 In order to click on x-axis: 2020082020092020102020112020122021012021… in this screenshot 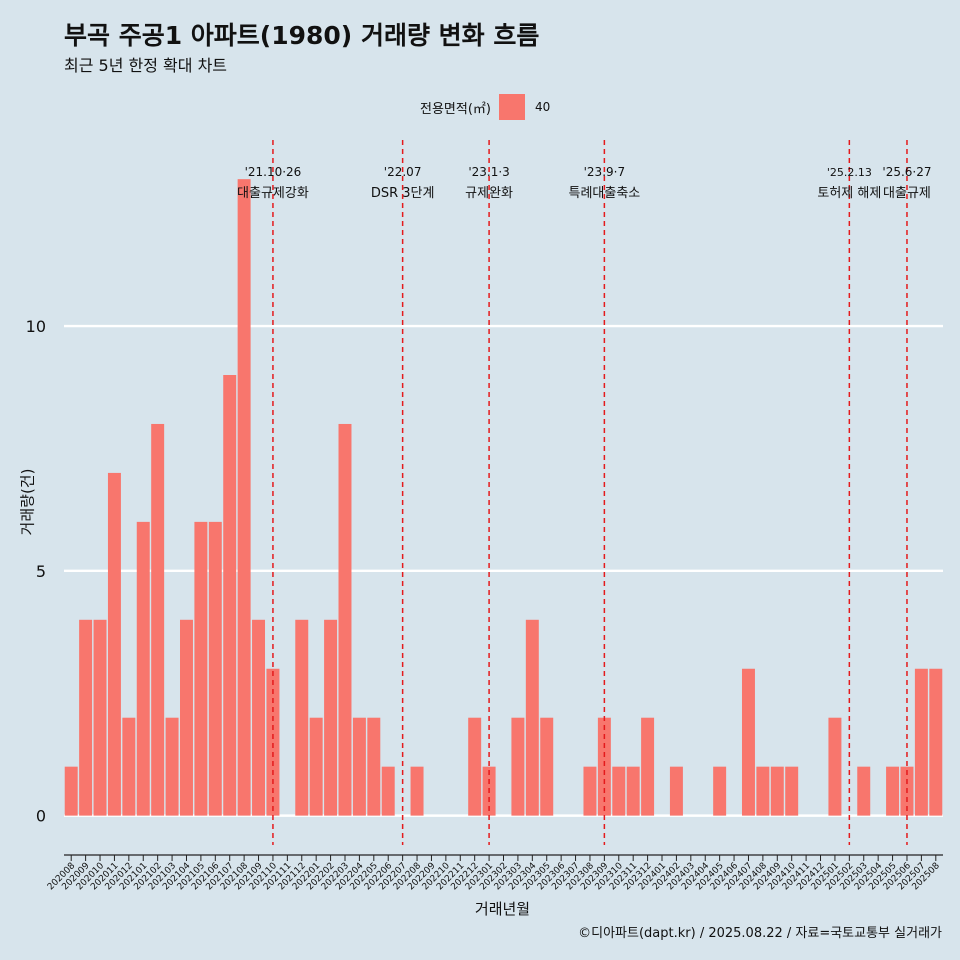, I will do `click(494, 873)`.